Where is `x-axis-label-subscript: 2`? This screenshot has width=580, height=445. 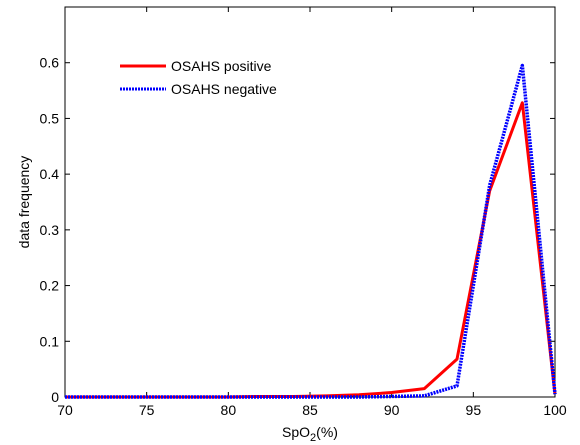 x-axis-label-subscript: 2 is located at coordinates (313, 438).